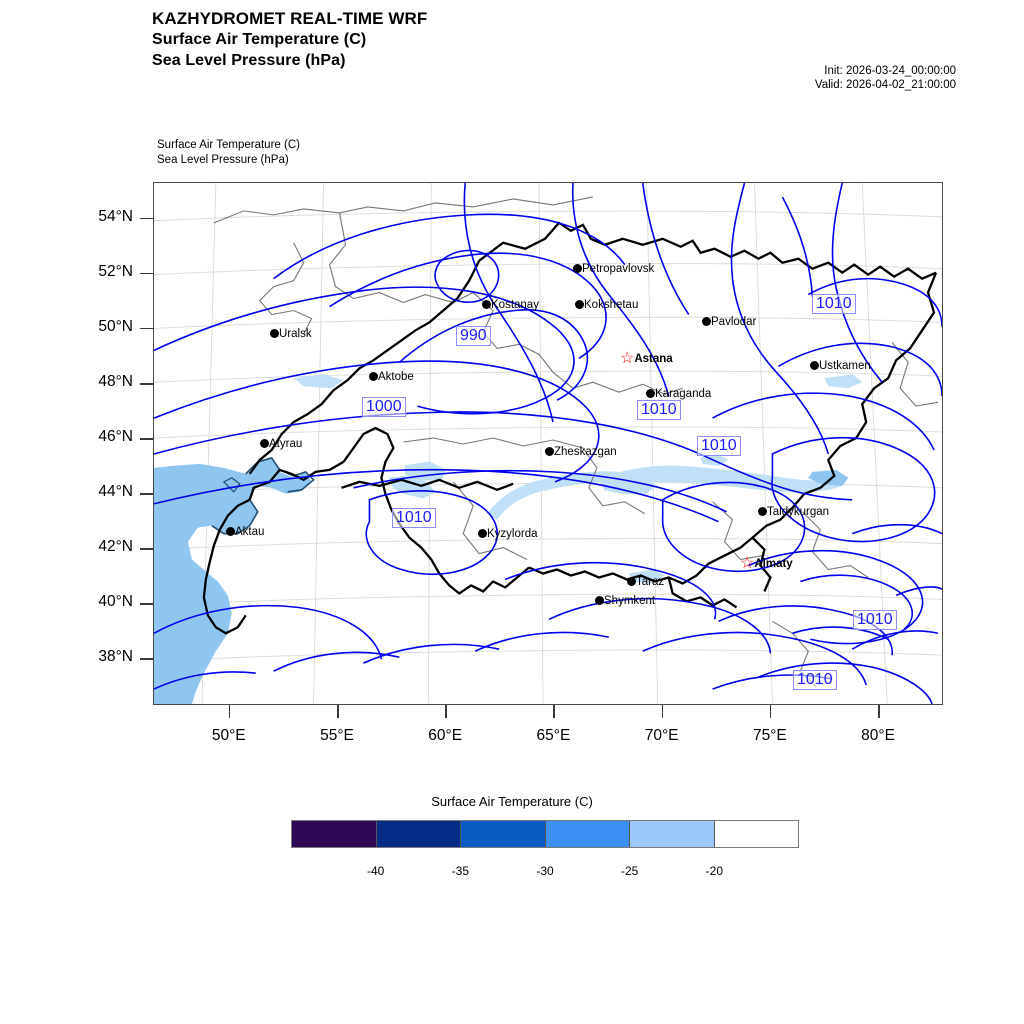 This screenshot has height=1024, width=1024. What do you see at coordinates (714, 871) in the screenshot?
I see `colorbar-tick-label: -20` at bounding box center [714, 871].